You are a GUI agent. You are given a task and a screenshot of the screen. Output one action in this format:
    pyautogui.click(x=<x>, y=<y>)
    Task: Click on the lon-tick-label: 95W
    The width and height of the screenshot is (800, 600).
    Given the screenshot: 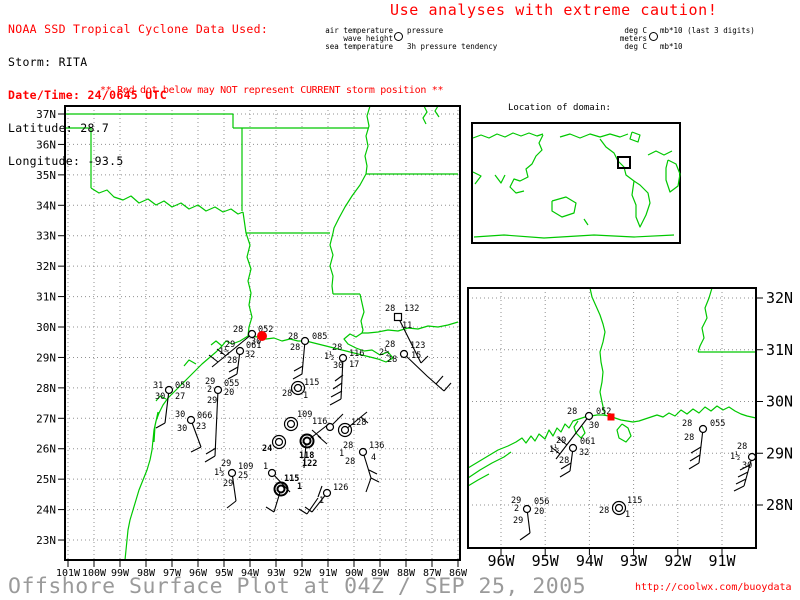 What is the action you would take?
    pyautogui.click(x=546, y=561)
    